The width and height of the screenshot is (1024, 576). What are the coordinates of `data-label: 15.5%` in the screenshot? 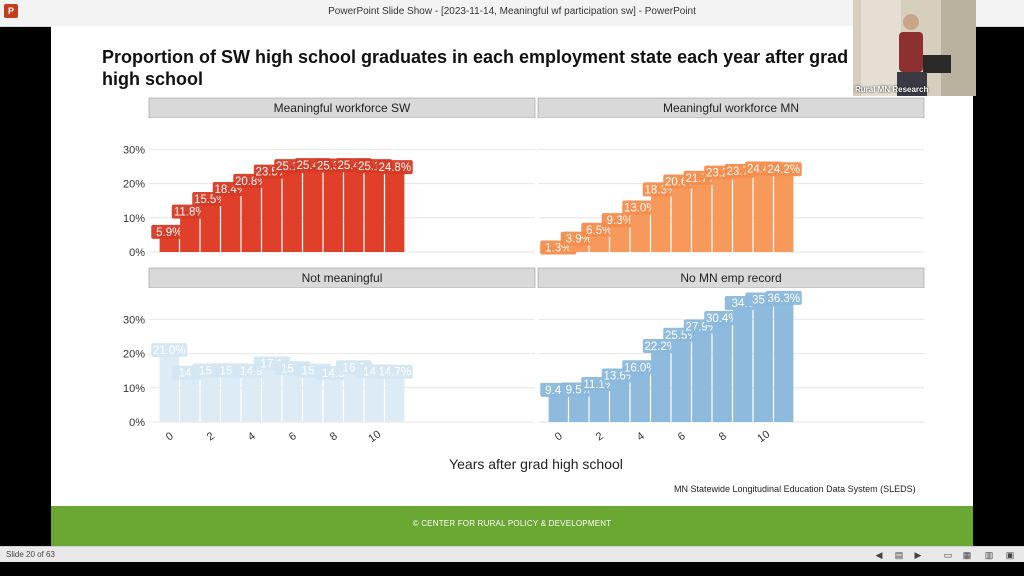 It's located at (210, 200).